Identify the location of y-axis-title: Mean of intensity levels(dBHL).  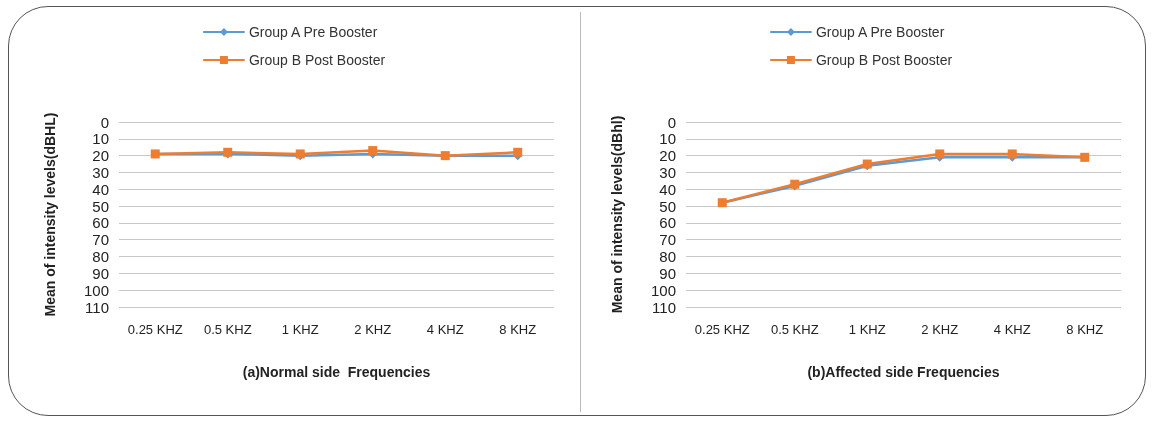
(50, 214).